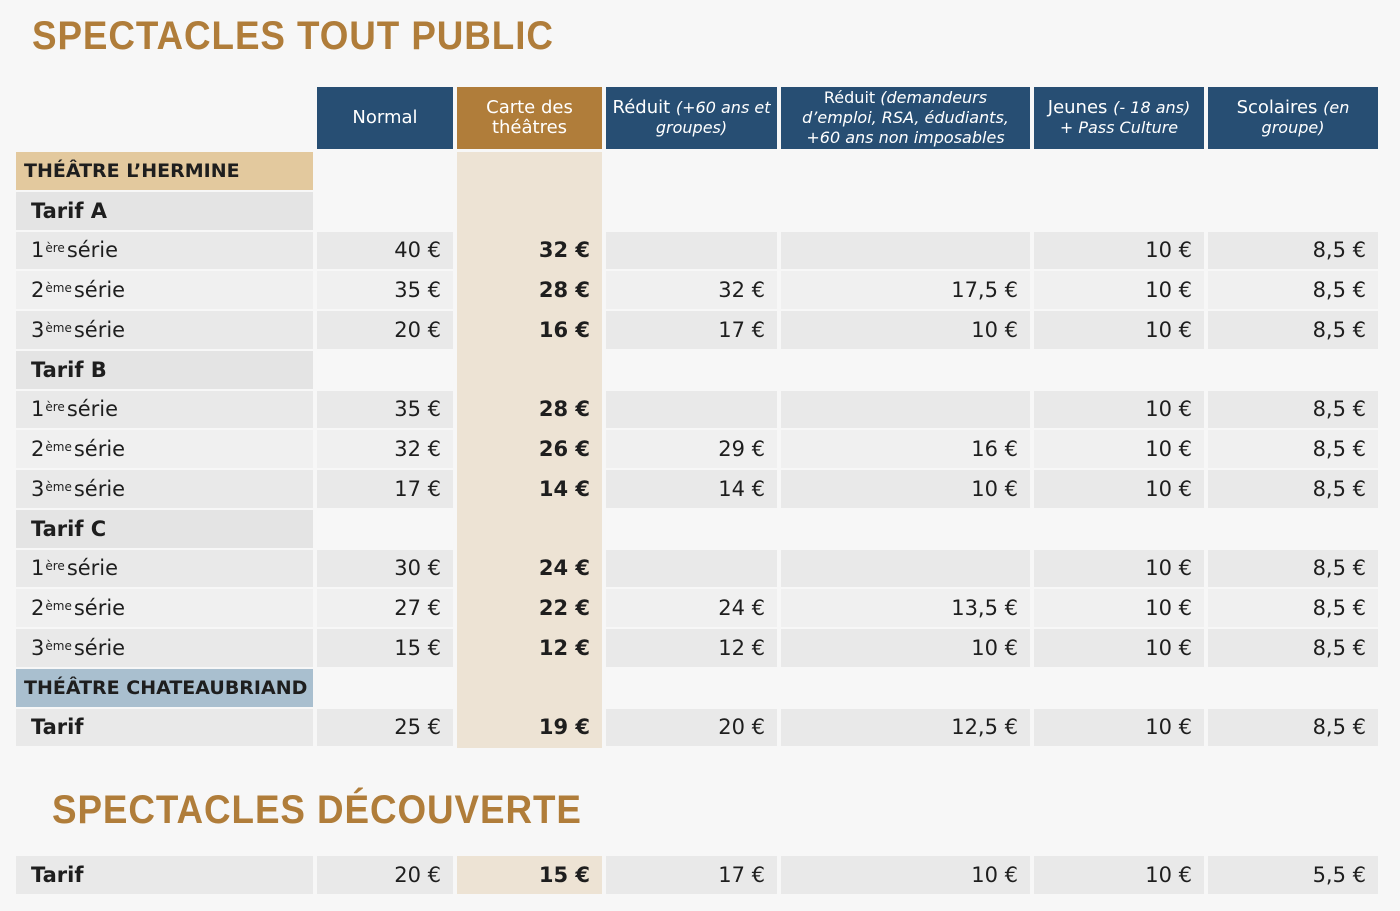  What do you see at coordinates (529, 608) in the screenshot?
I see `price-cell: 22 €` at bounding box center [529, 608].